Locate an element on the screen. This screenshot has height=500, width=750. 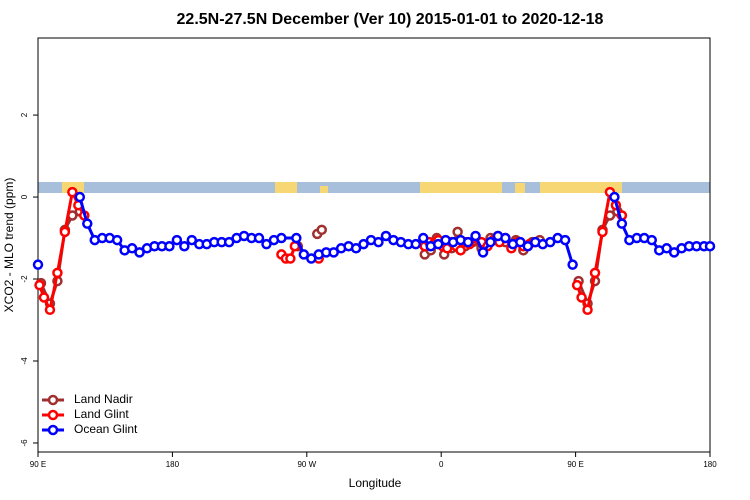
y-tick-label: 2 is located at coordinates (24, 114).